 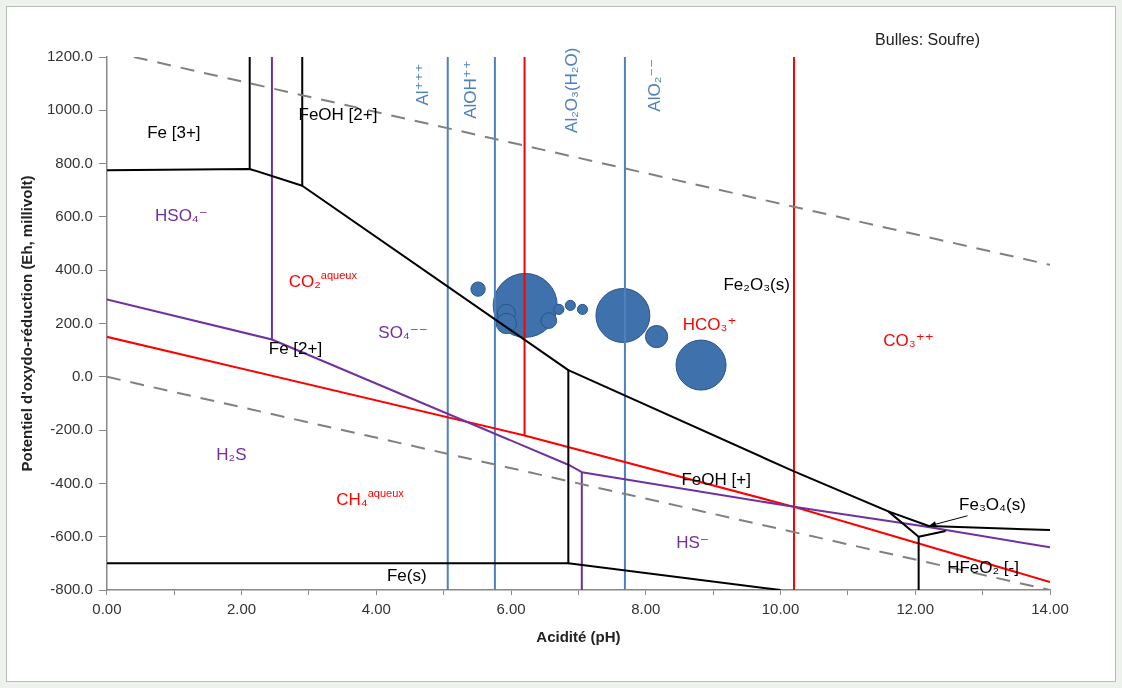 I want to click on y-tick-label: 400.0, so click(x=74, y=269).